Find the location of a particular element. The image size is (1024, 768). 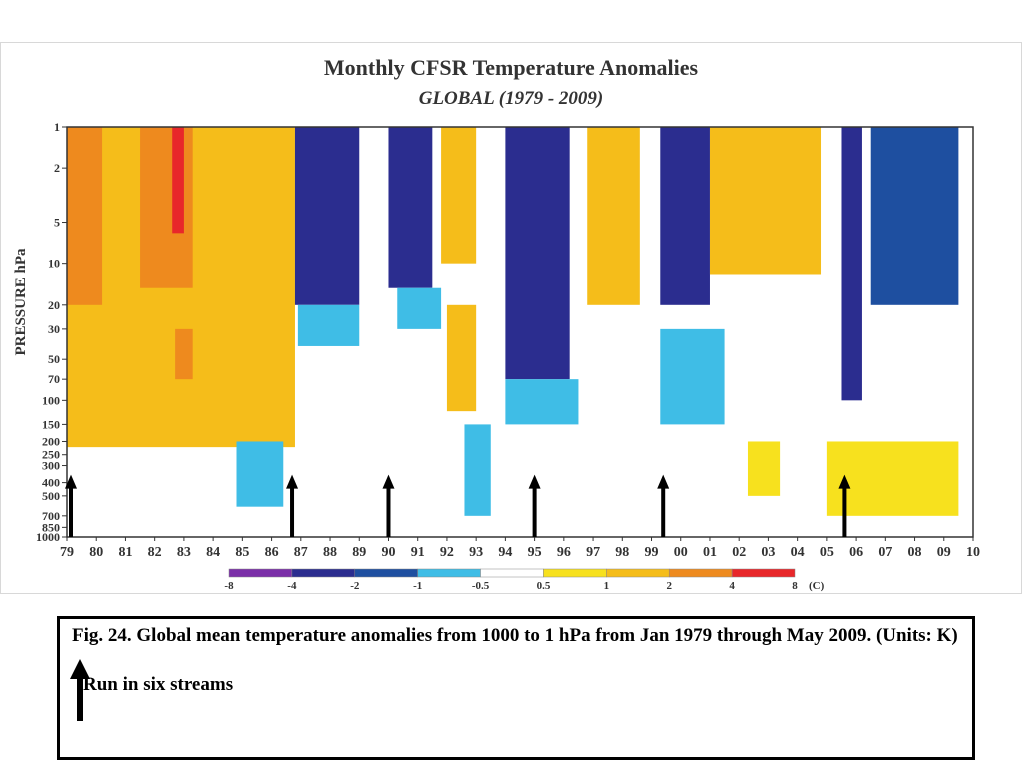

x-tick-label: 04 is located at coordinates (798, 552).